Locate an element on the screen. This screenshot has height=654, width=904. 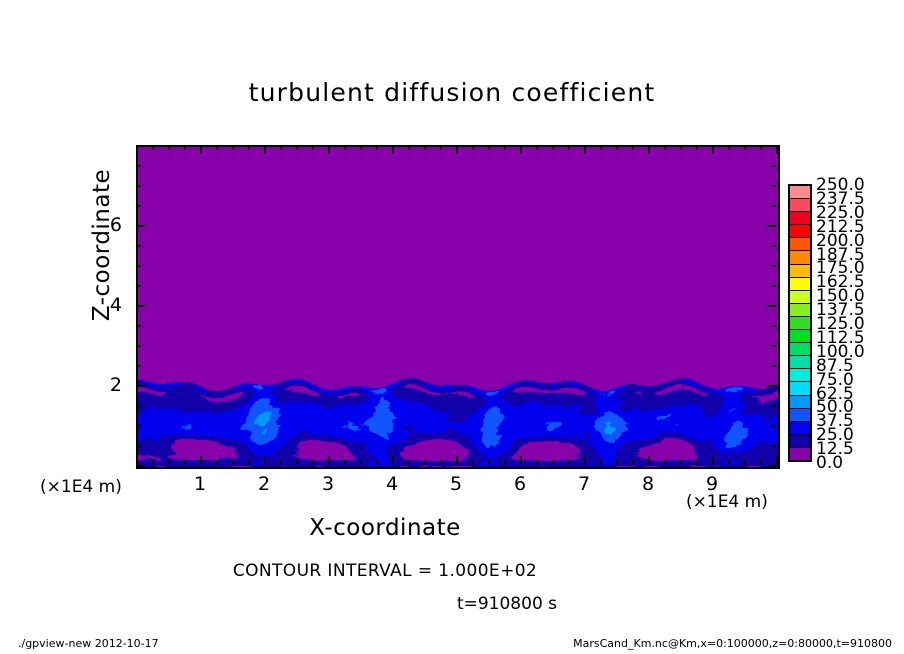
colorbar-tick-label: 150.0 is located at coordinates (840, 296).